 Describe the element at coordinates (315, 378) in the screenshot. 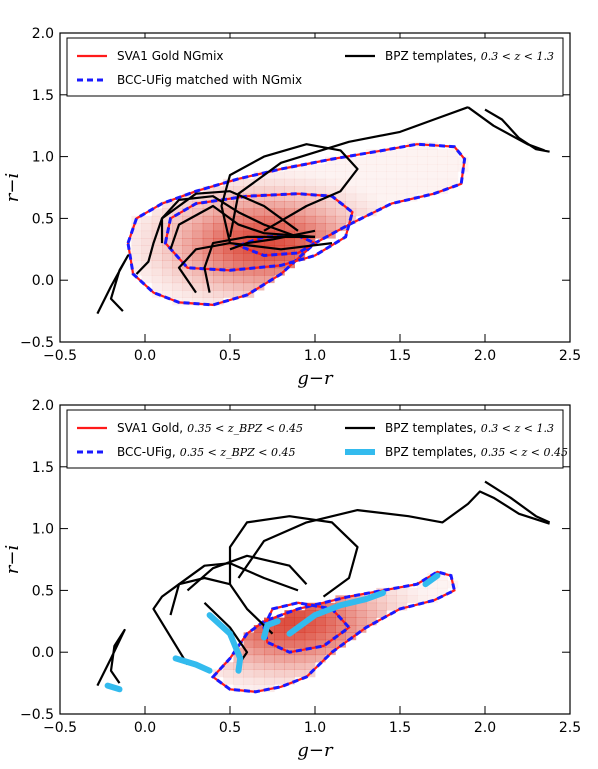

I see `x-axis-label: g−r` at that location.